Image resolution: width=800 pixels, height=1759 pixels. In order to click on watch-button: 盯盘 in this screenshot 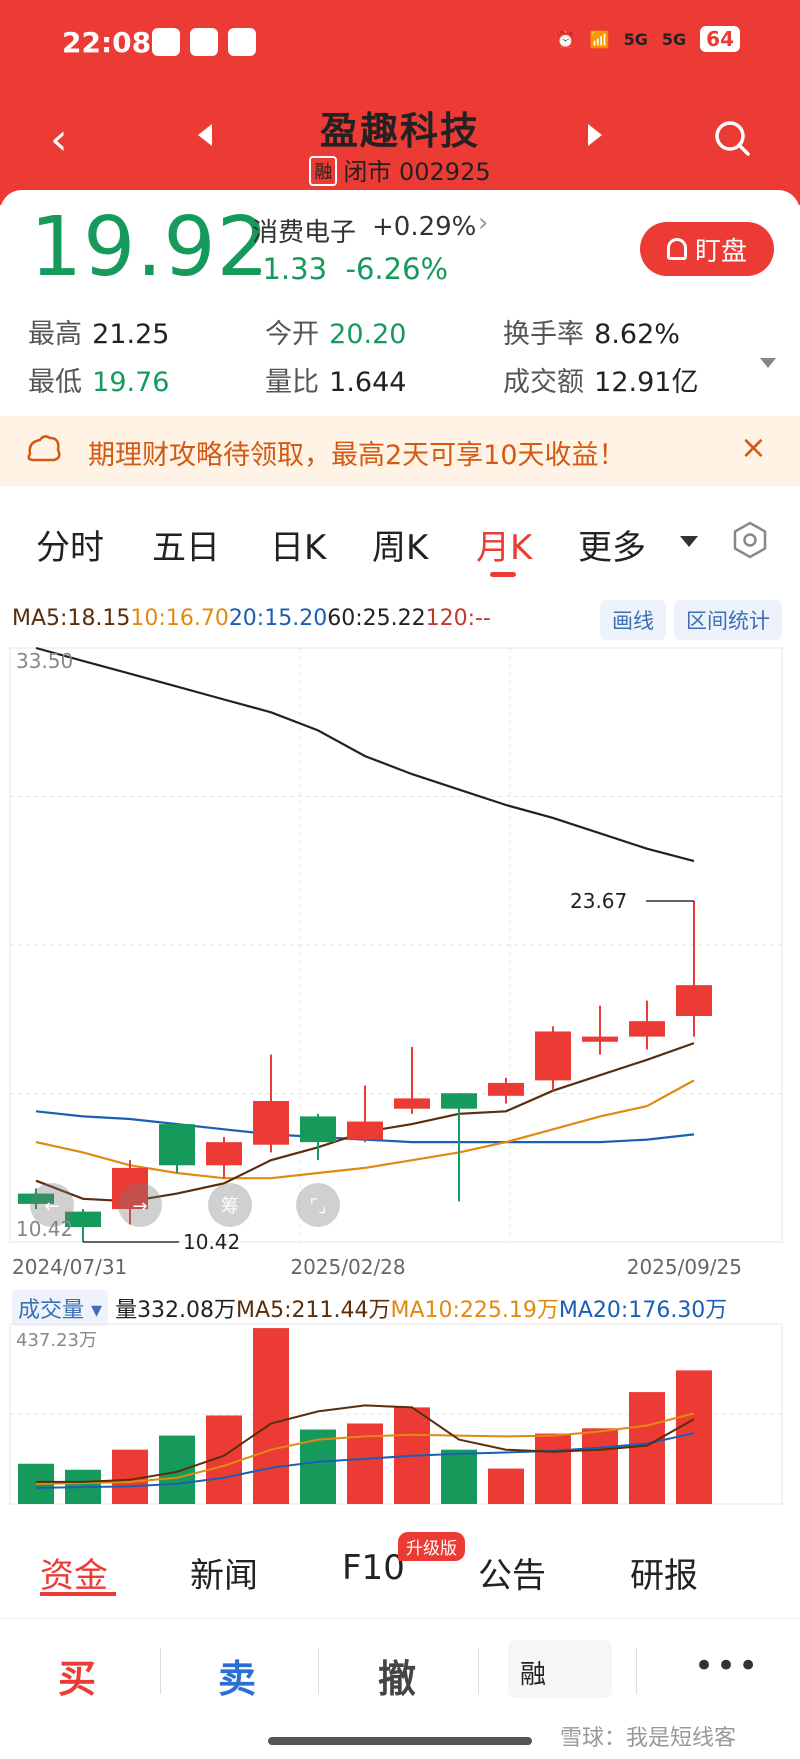, I will do `click(707, 249)`.